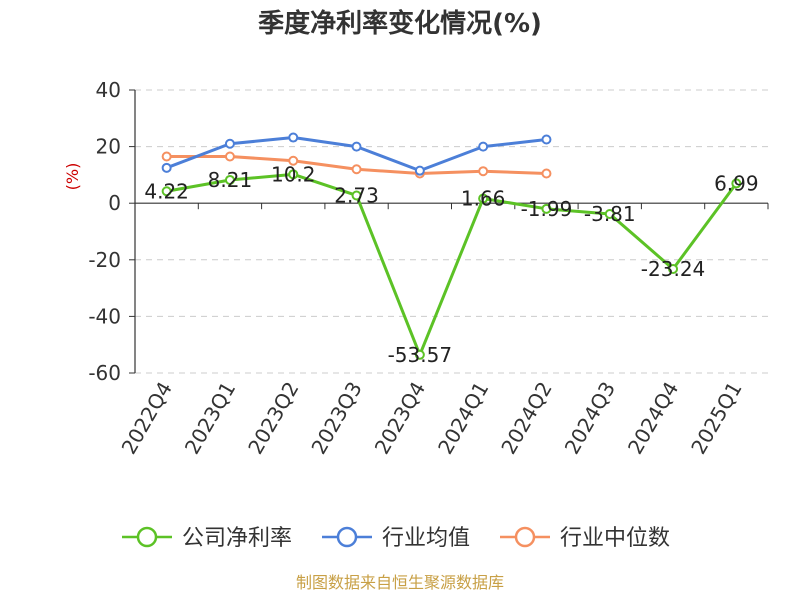 Image resolution: width=800 pixels, height=600 pixels. I want to click on y-axis-ticks: 40 20 0 -20 -40 -60, so click(111, 231).